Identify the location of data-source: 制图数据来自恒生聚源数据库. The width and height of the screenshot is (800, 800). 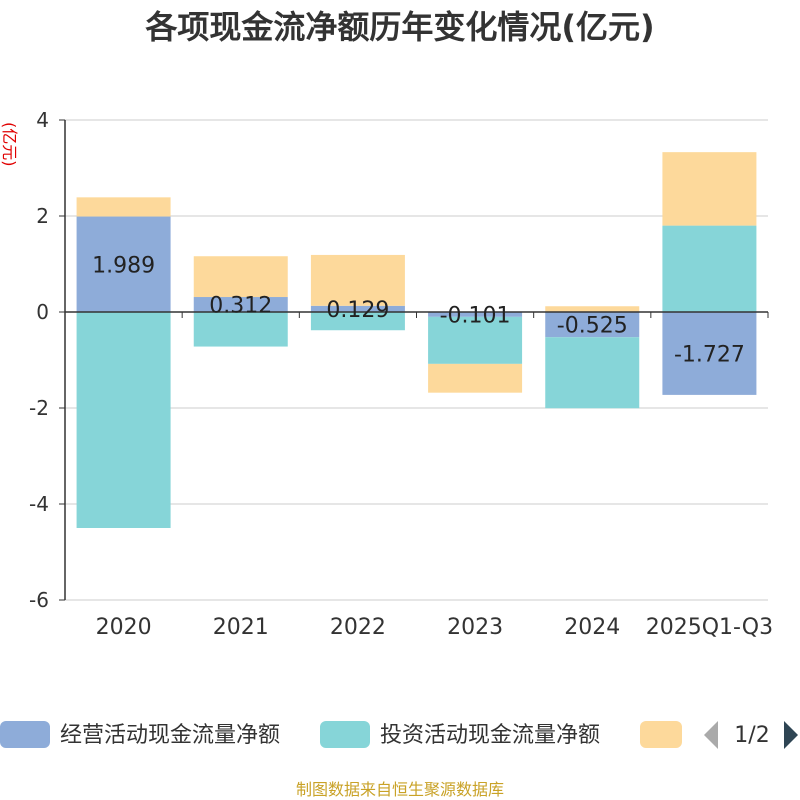
(400, 789).